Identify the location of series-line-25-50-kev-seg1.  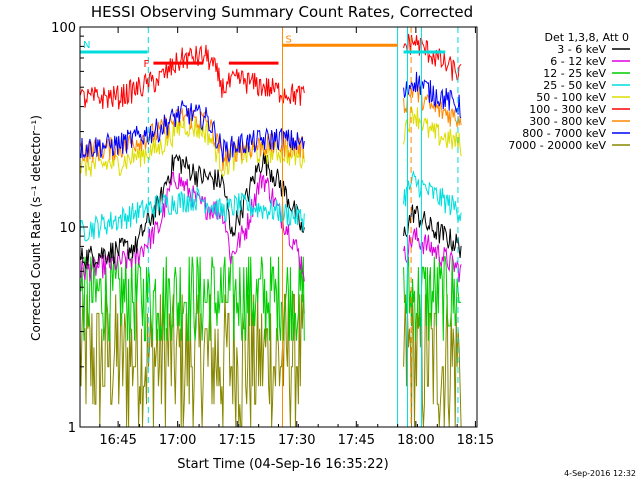
(432, 196).